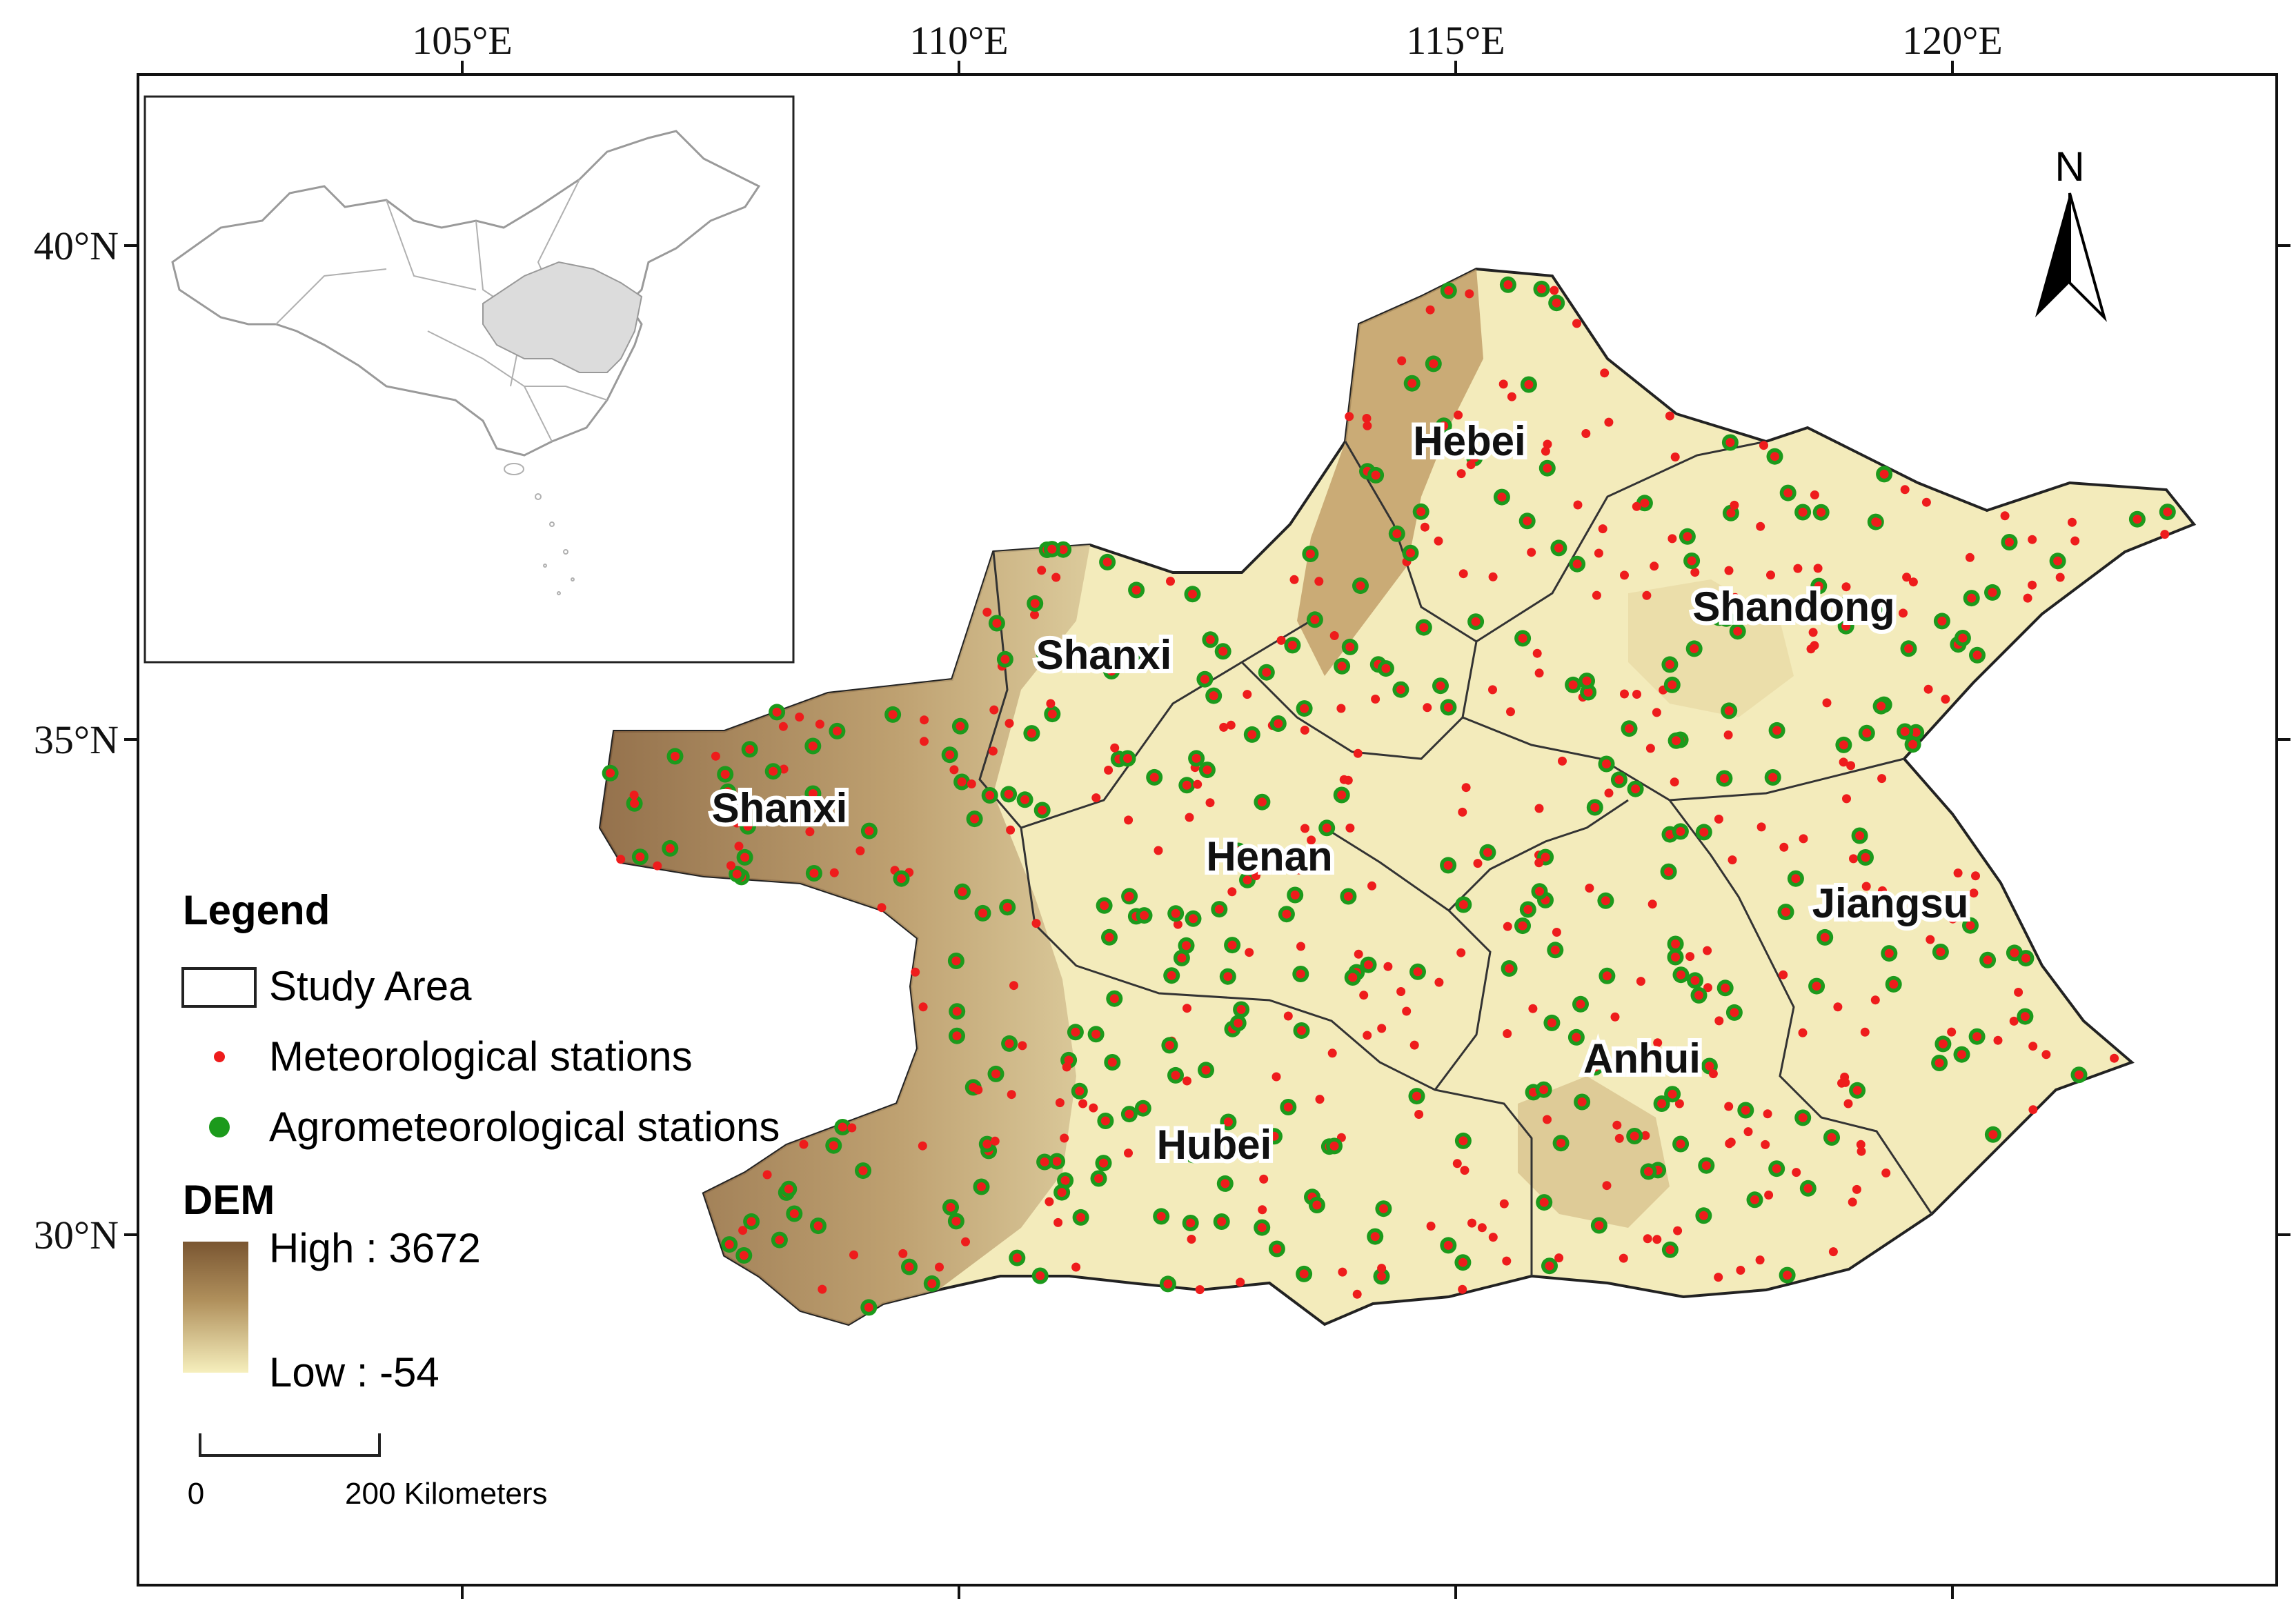 This screenshot has height=1621, width=2296. Describe the element at coordinates (2071, 257) in the screenshot. I see `north-arrow-icon` at that location.